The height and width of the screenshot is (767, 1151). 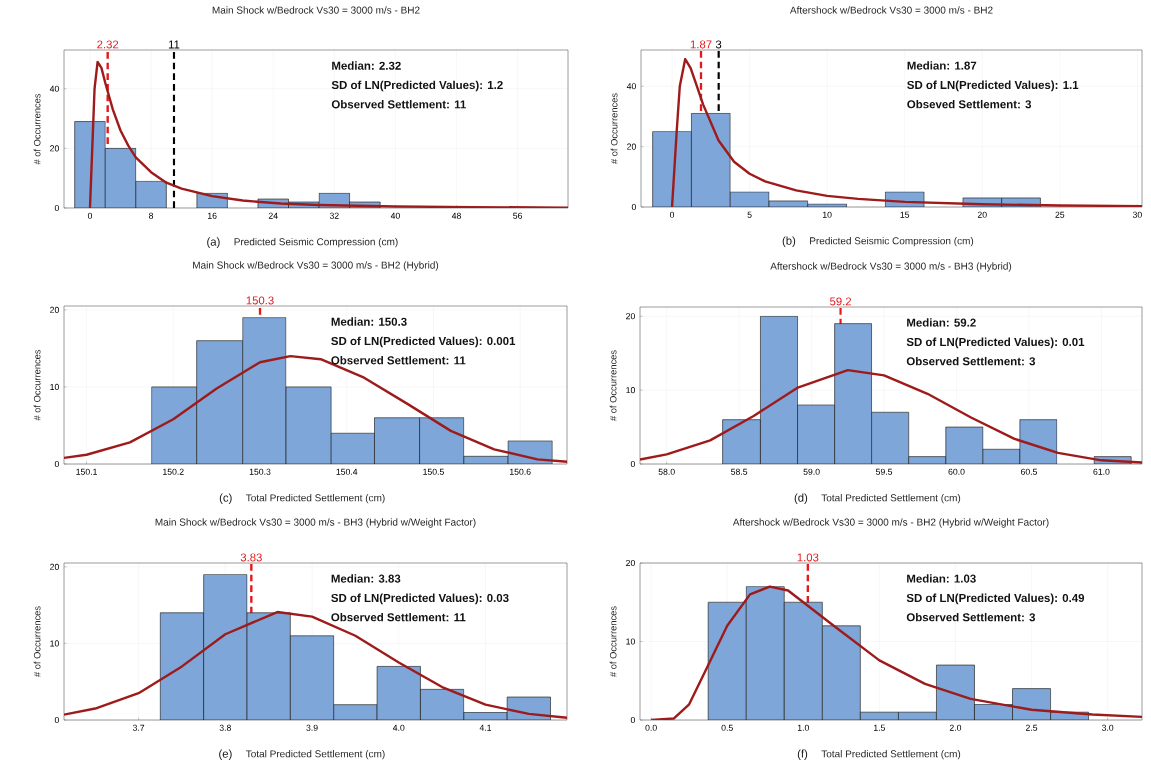 I want to click on x-tick-label: 59.0, so click(x=811, y=471).